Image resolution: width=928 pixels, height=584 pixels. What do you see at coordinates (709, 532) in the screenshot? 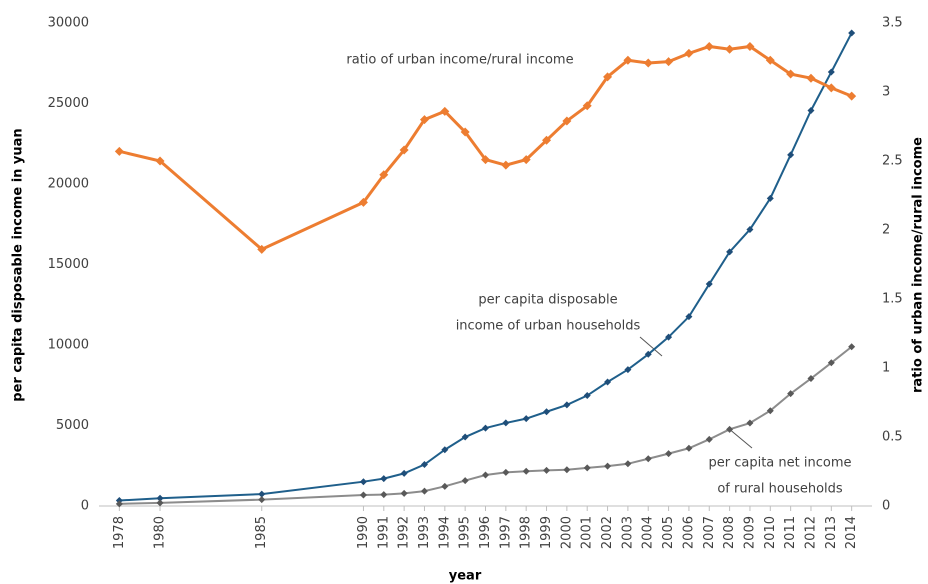
I see `x-tick-label: 2007` at bounding box center [709, 532].